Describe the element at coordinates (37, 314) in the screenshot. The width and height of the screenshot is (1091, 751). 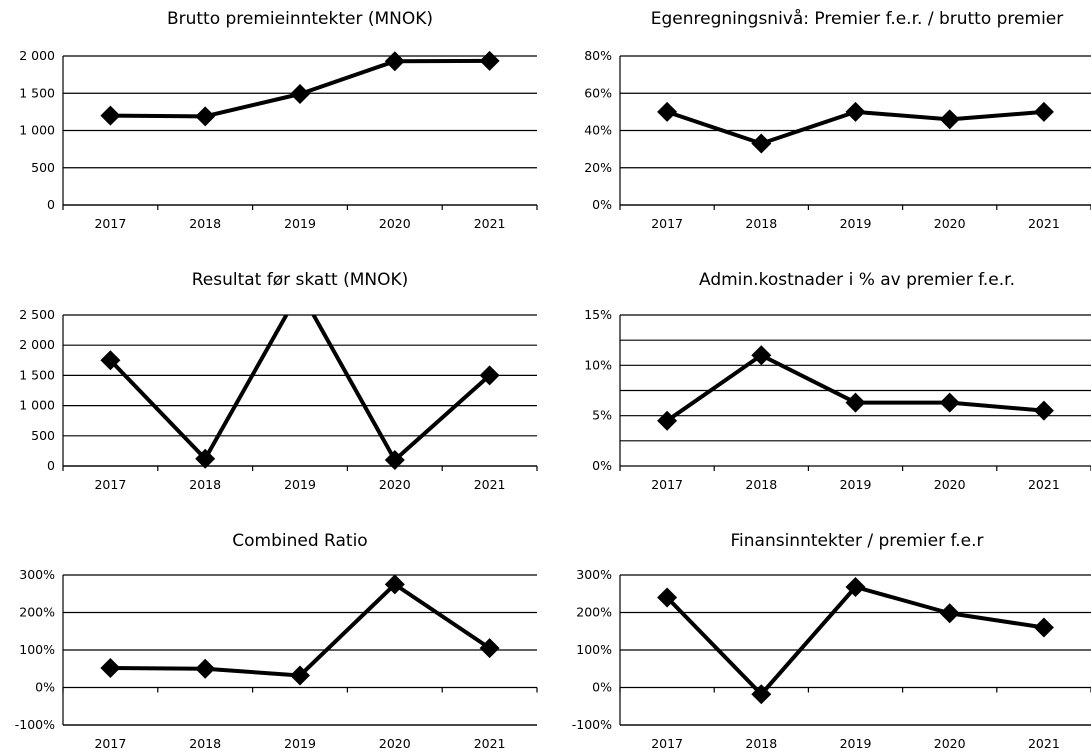
I see `y-tick-label: 2 500` at that location.